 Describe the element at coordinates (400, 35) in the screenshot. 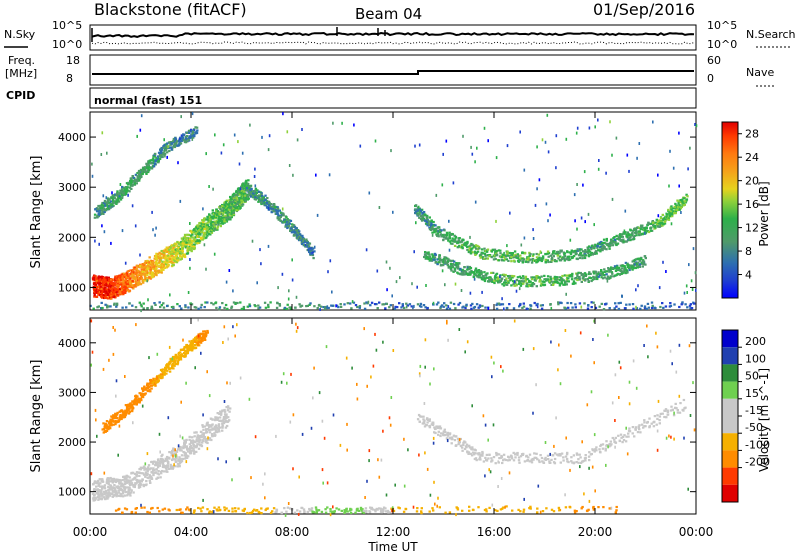

I see `noise-panel: N.Sky 10^5 10^0 10^5 10^0 N.Search` at that location.